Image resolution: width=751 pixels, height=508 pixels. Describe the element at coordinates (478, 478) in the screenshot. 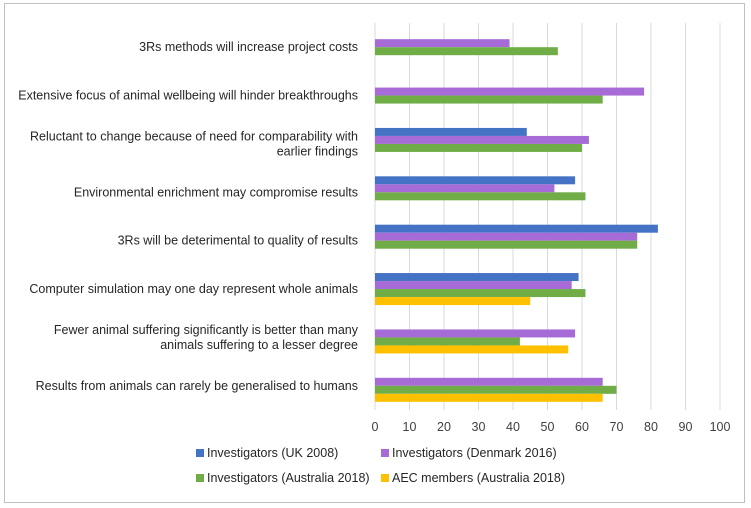

I see `legend-label-4: AEC members (Australia 2018)` at that location.